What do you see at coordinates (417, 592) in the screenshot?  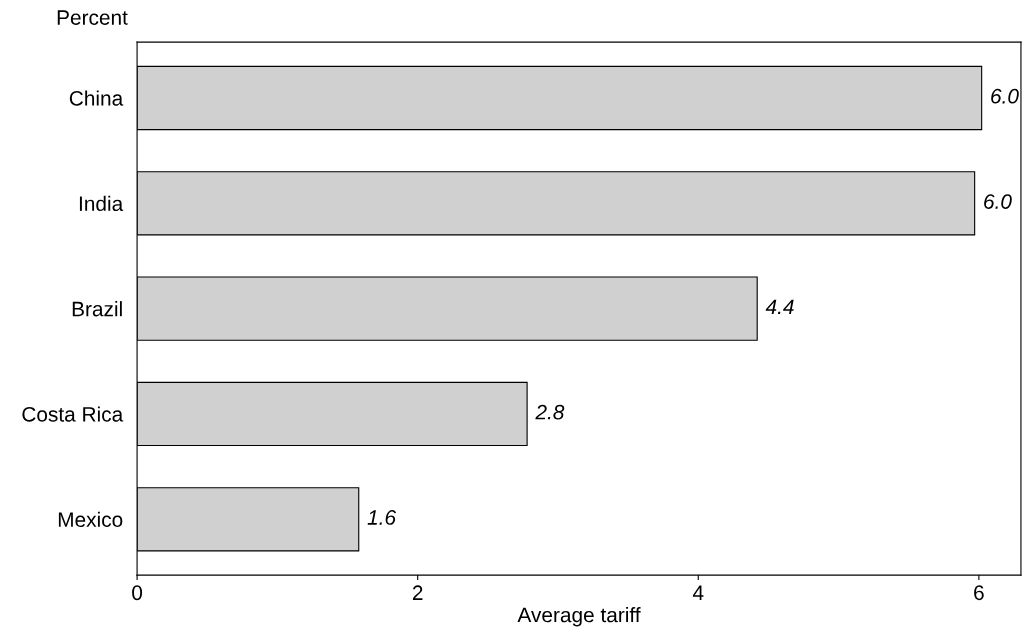 I see `x-tick-label: 2` at bounding box center [417, 592].